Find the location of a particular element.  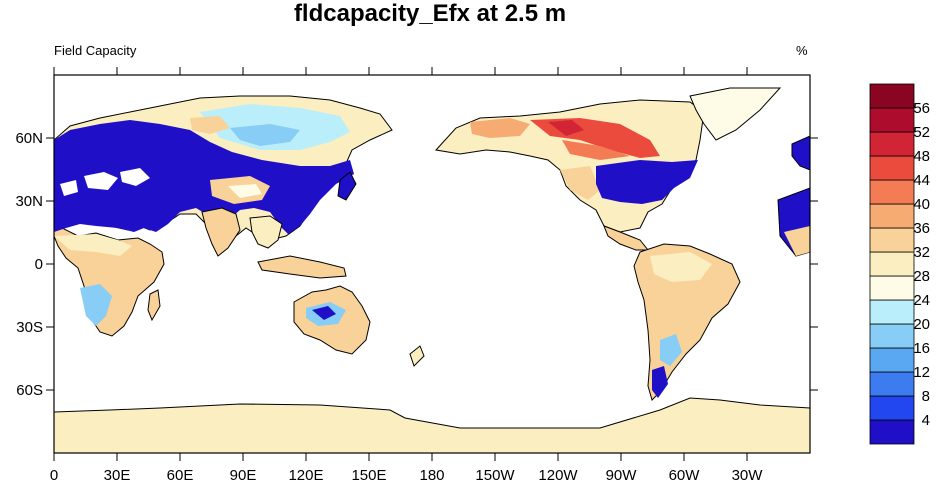

y-tick-60n: 60N is located at coordinates (29, 138).